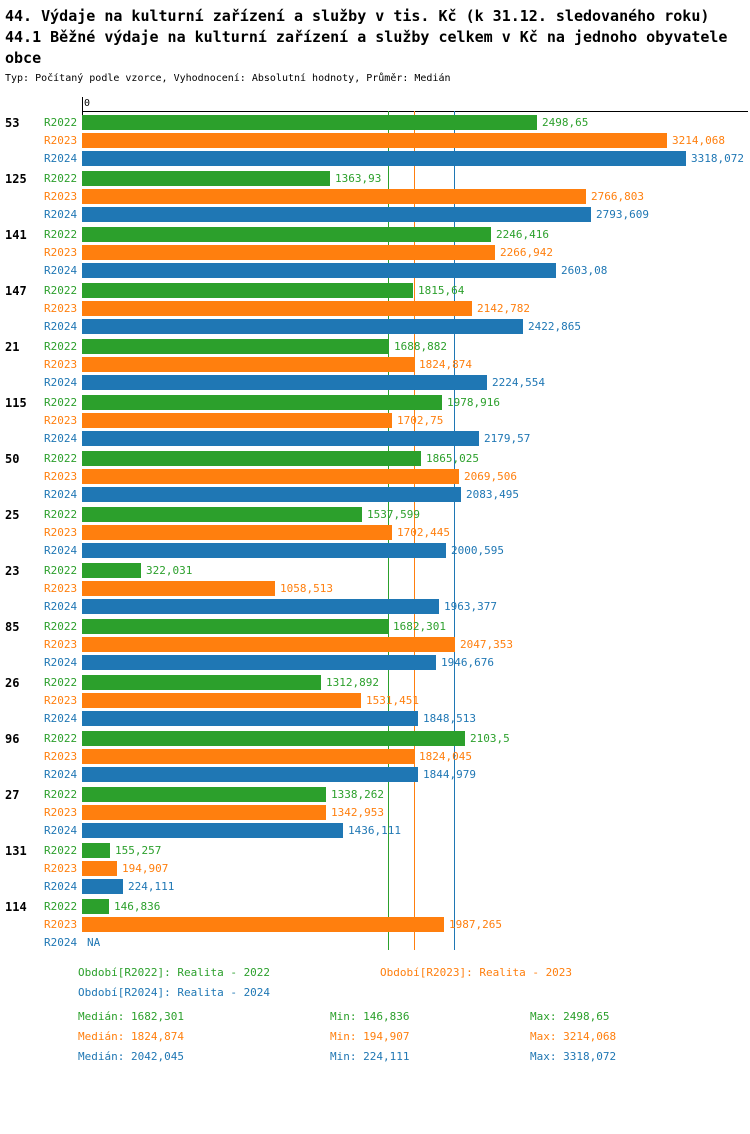  What do you see at coordinates (375, 100) in the screenshot?
I see `axis-header: 0` at bounding box center [375, 100].